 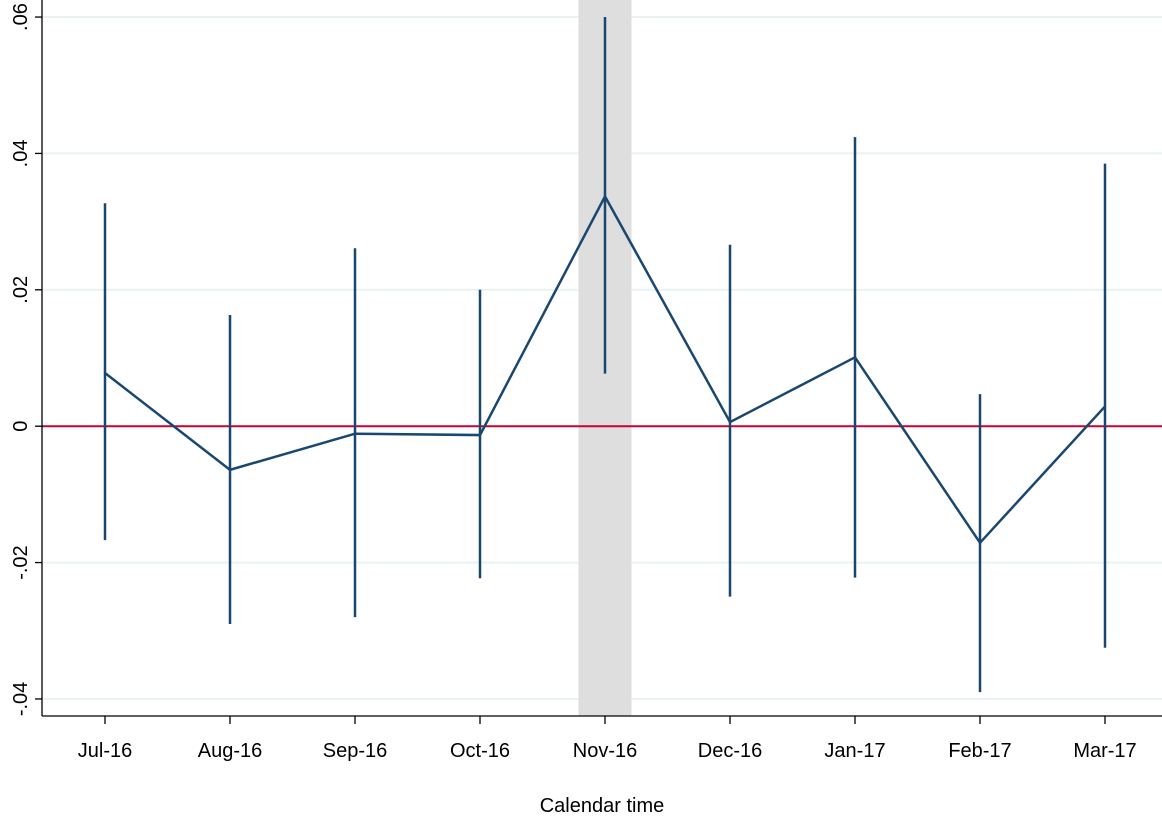 I want to click on y-tick-label: .02, so click(x=21, y=290).